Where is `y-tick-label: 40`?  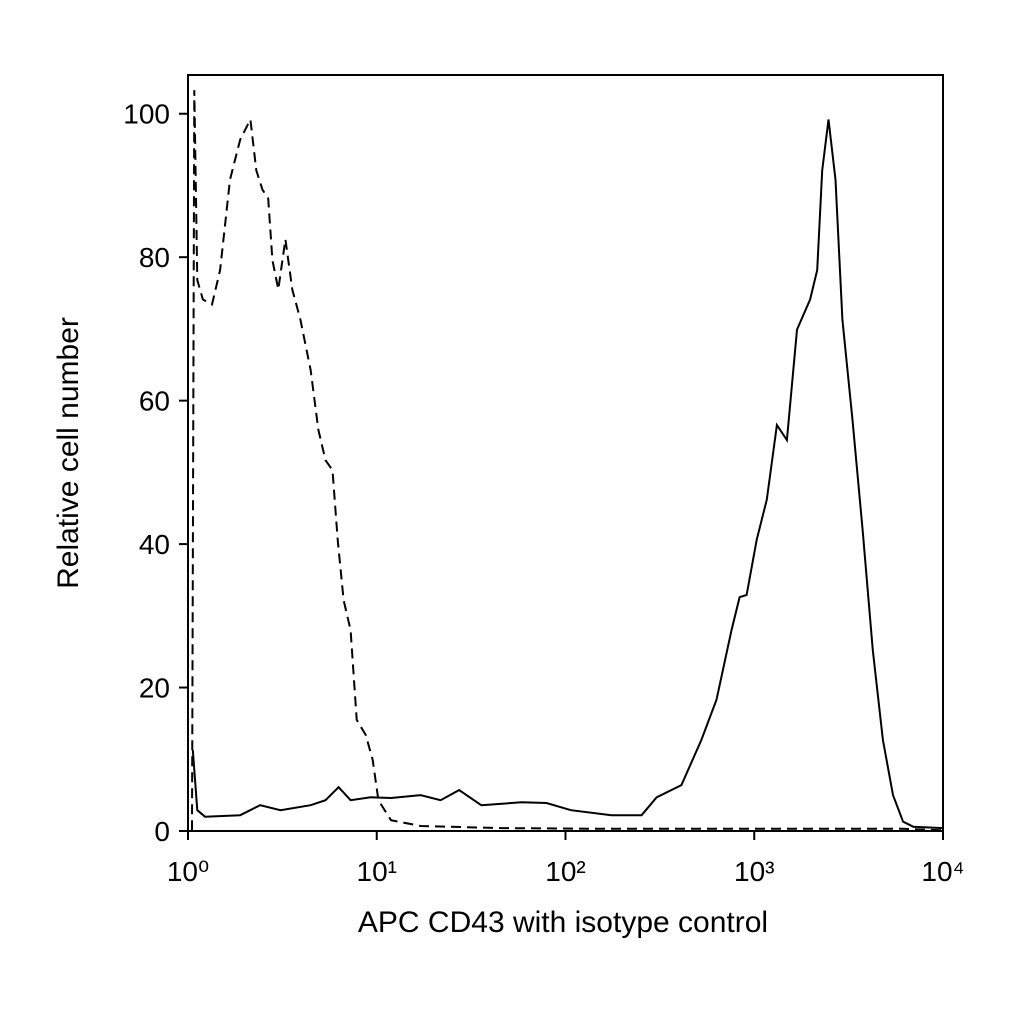 y-tick-label: 40 is located at coordinates (154, 544).